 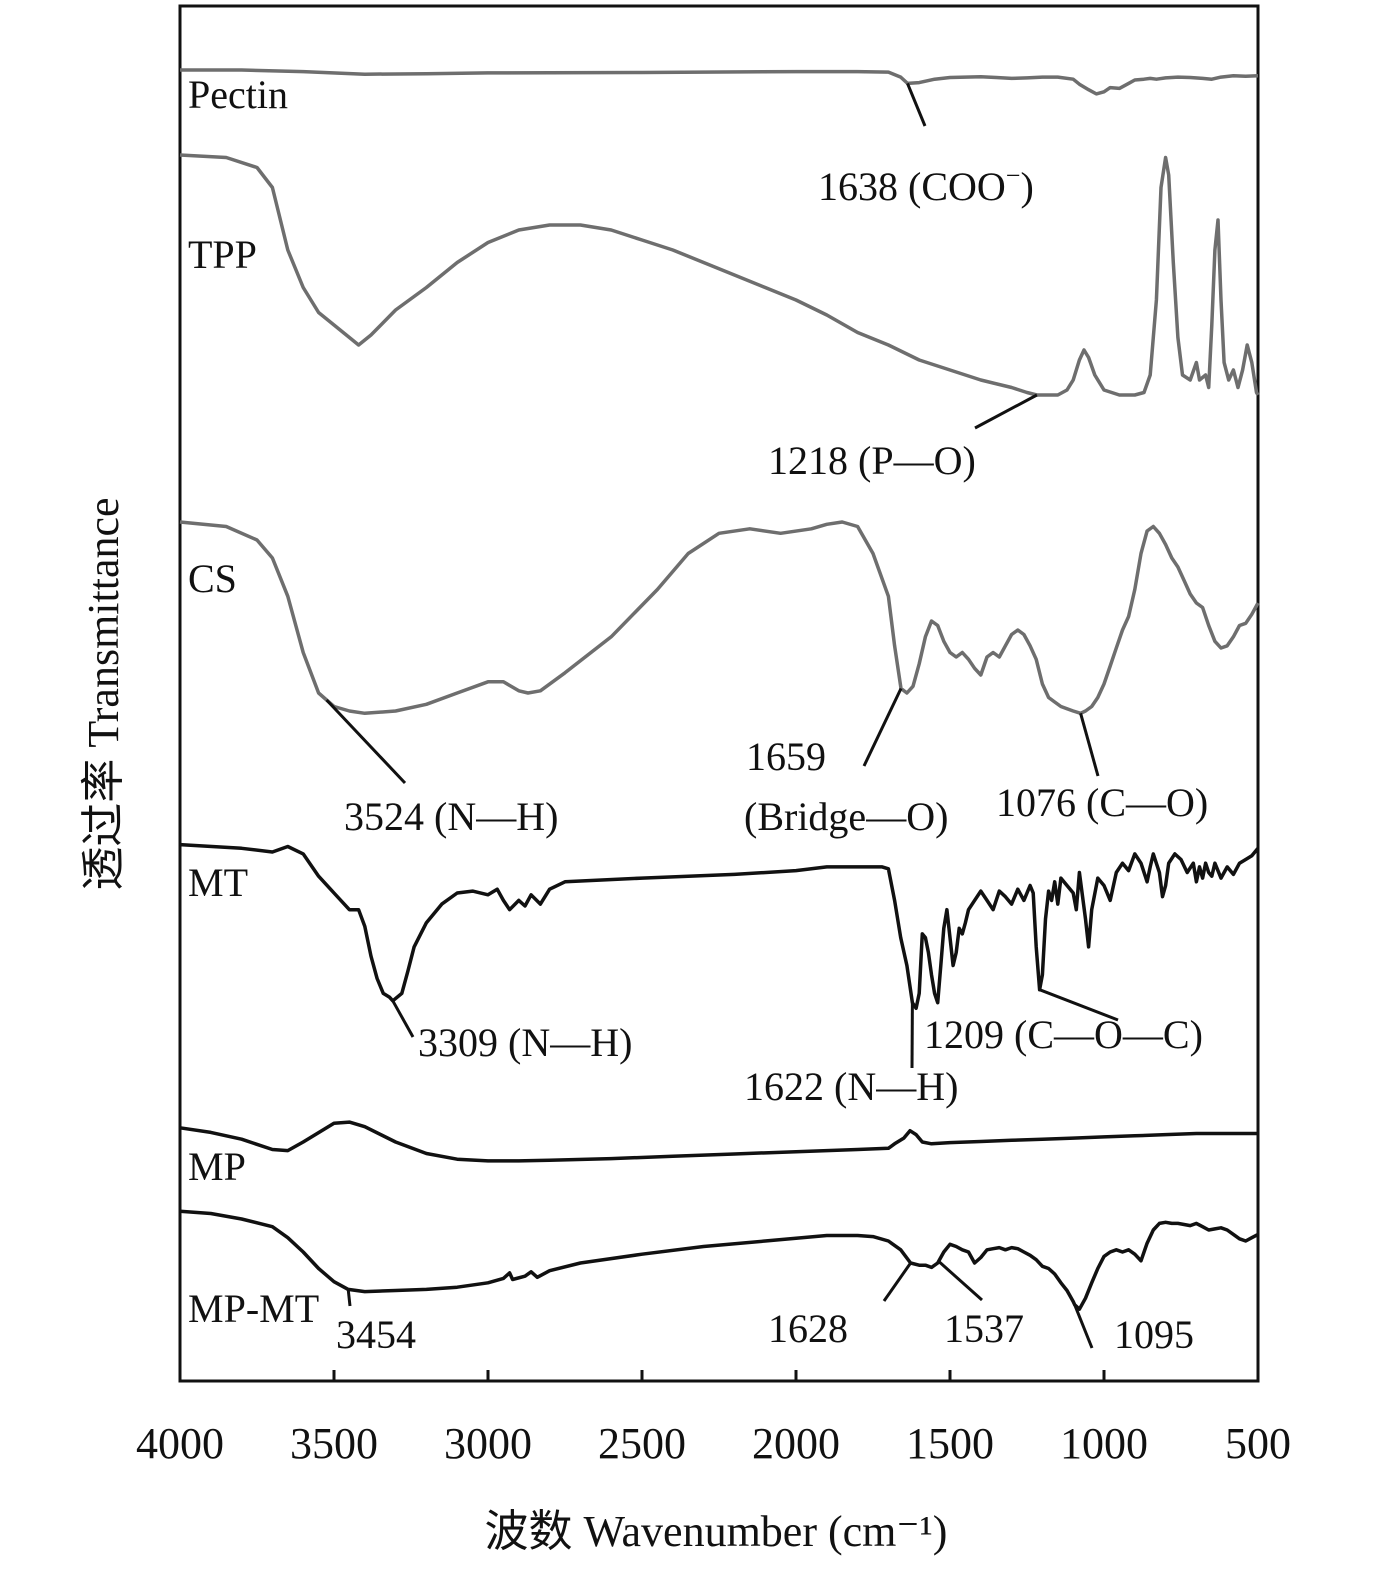 What do you see at coordinates (719, 82) in the screenshot?
I see `trace-pectin` at bounding box center [719, 82].